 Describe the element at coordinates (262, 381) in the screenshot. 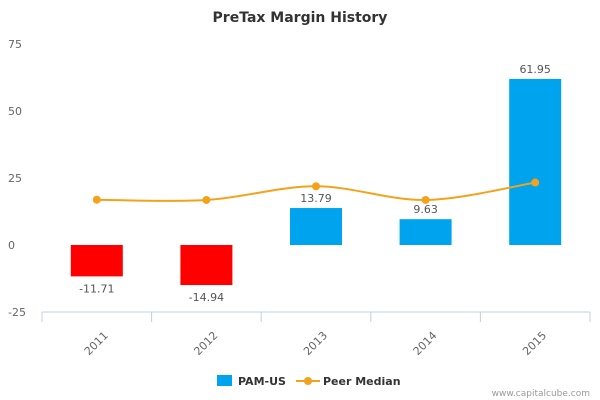

I see `legend-label-pam-us: PAM-US` at that location.